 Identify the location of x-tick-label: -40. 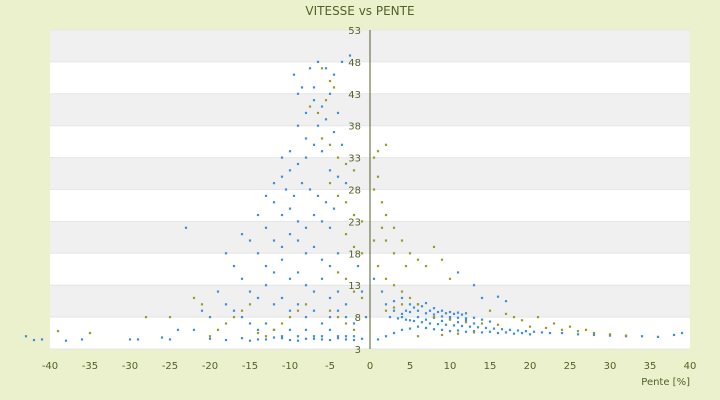
(50, 366).